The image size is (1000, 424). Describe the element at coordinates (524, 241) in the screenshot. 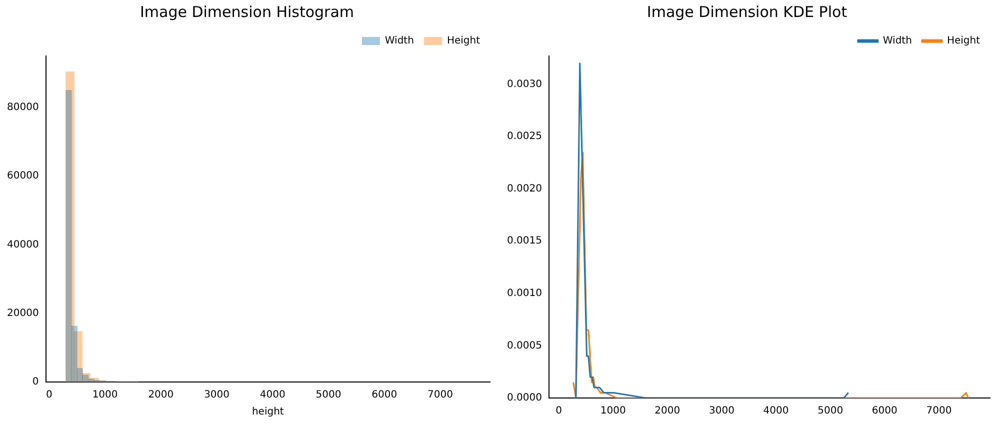

I see `y-tick-label: 0.0015` at that location.